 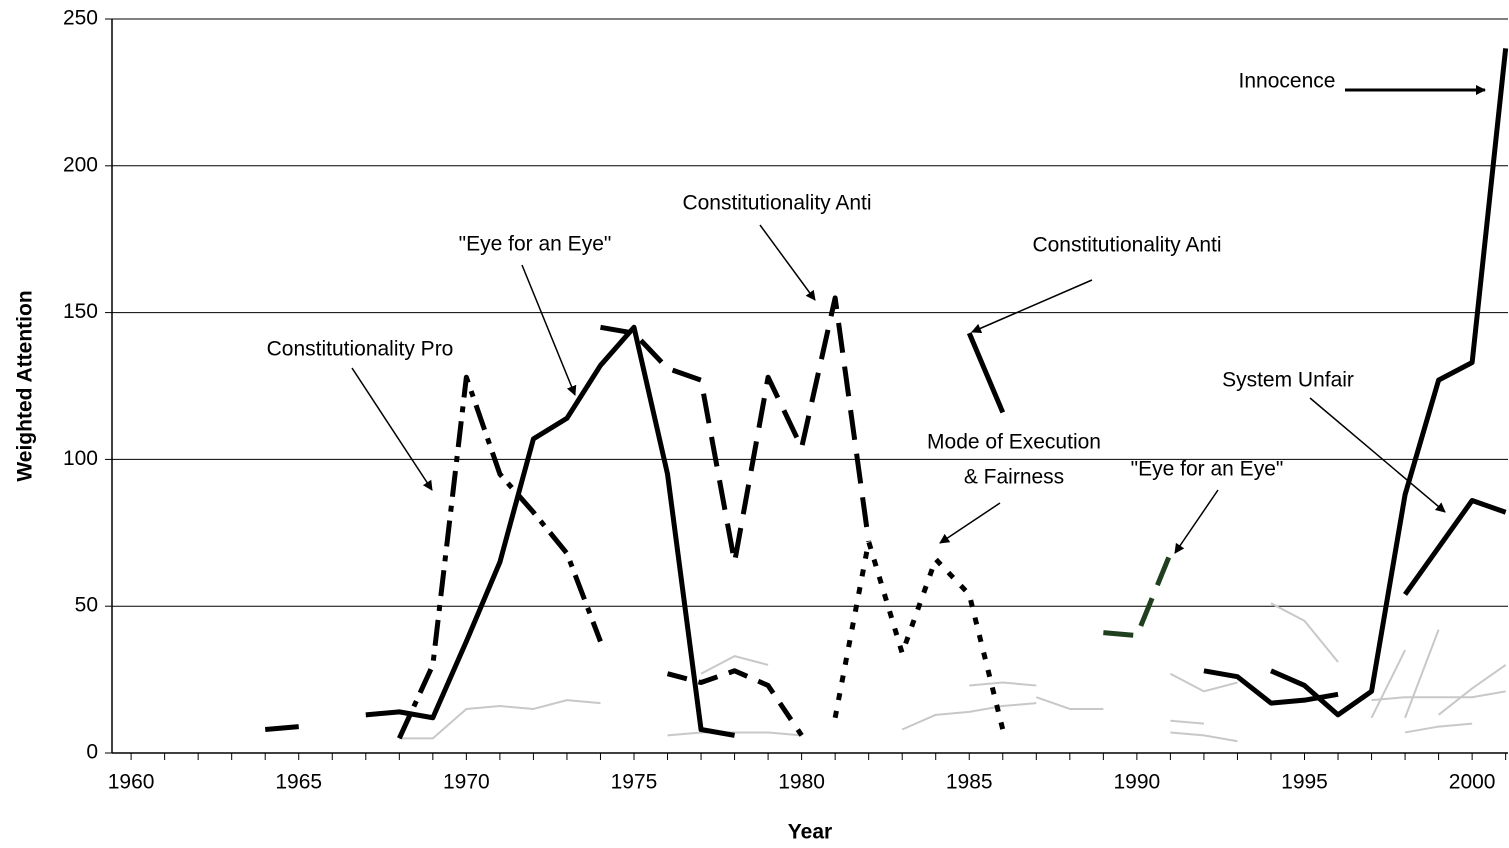 What do you see at coordinates (634, 782) in the screenshot?
I see `x-tick-label: 1975` at bounding box center [634, 782].